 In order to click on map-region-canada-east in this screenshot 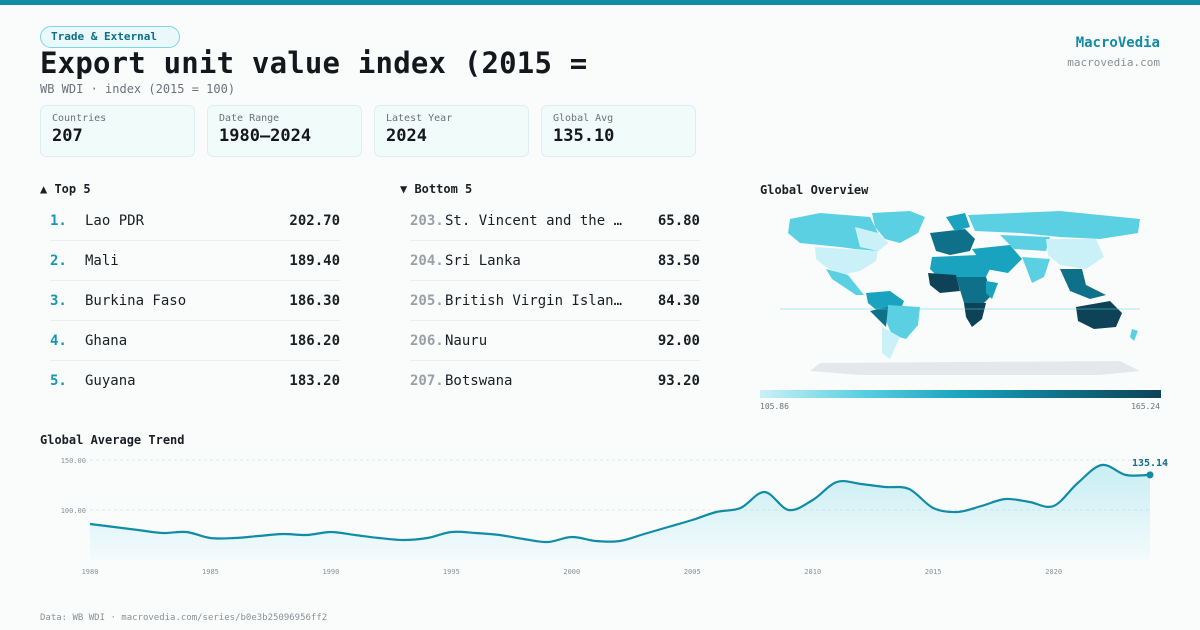, I will do `click(871, 239)`.